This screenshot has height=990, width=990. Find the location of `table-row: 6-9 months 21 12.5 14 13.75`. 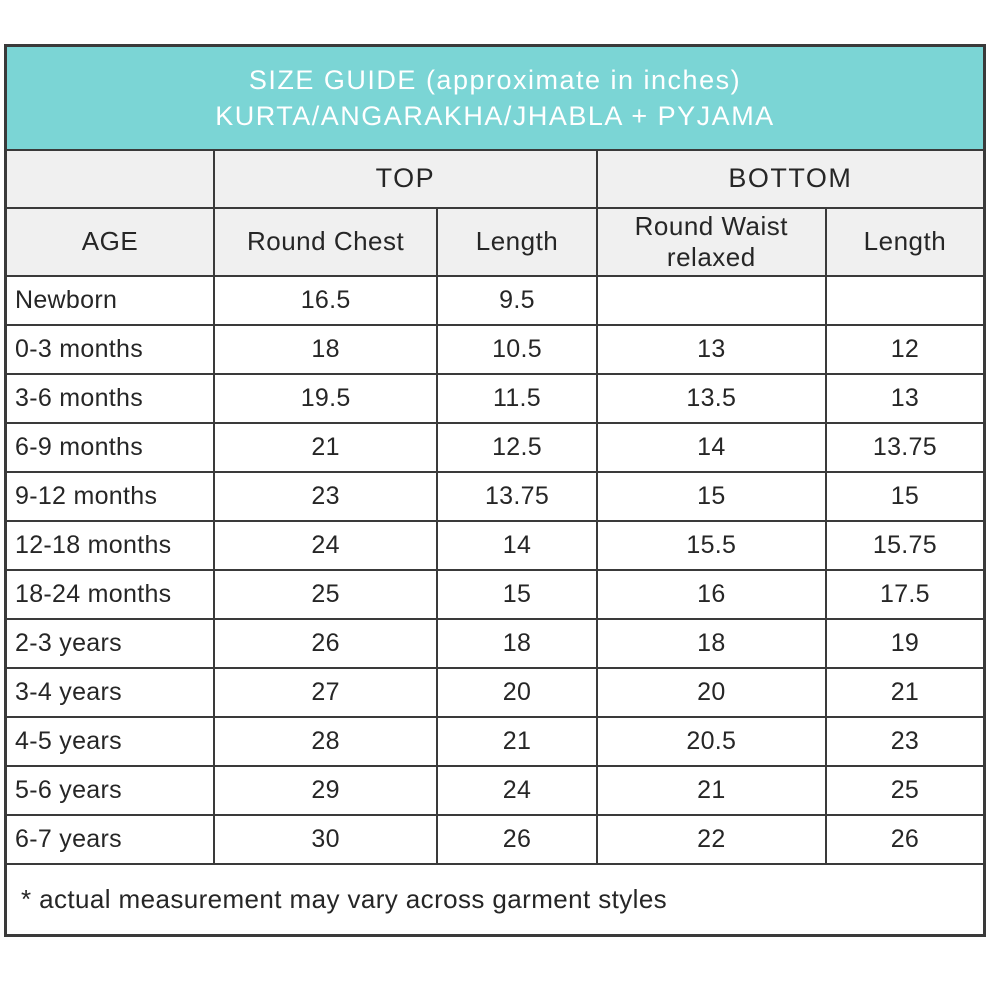

table-row: 6-9 months 21 12.5 14 13.75 is located at coordinates (495, 447).